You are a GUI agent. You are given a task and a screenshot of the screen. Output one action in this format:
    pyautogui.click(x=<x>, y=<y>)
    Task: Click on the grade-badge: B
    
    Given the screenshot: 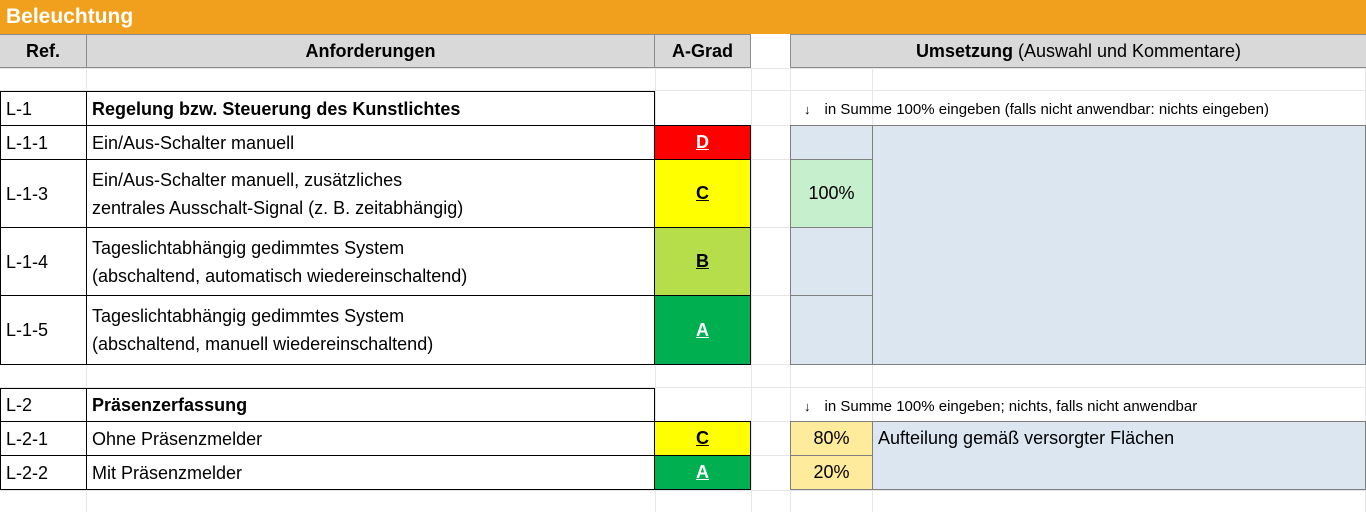 What is the action you would take?
    pyautogui.click(x=702, y=261)
    